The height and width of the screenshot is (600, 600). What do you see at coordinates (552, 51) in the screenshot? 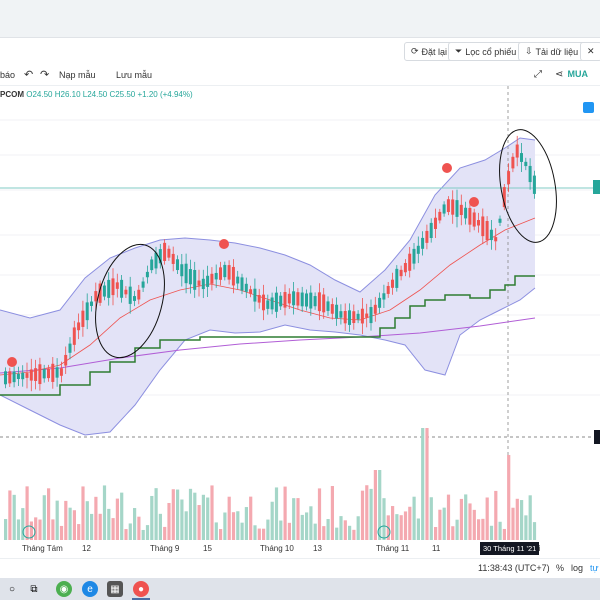
I see `download-data-button: ⇩ Tải dữ liệu` at bounding box center [552, 51].